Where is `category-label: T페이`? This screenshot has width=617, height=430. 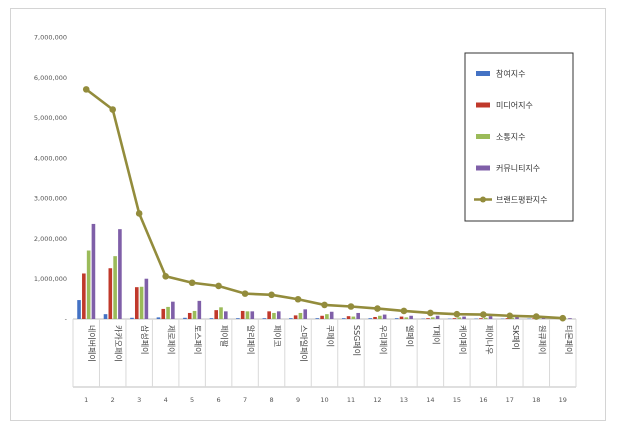 category-label: T페이 is located at coordinates (436, 334).